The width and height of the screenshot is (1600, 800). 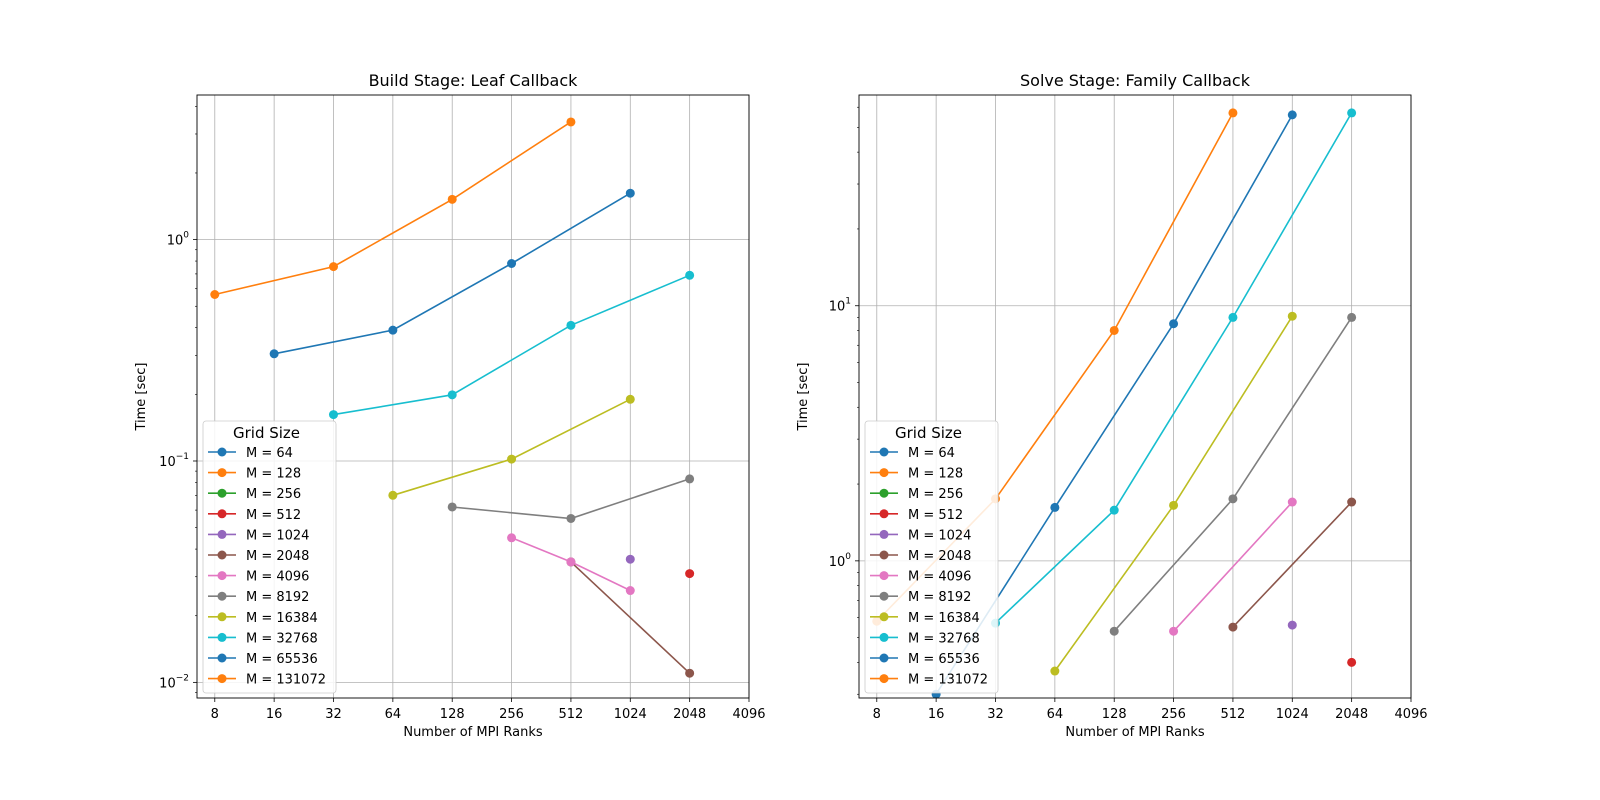 What do you see at coordinates (848, 302) in the screenshot?
I see `y-tick-exponent: 1` at bounding box center [848, 302].